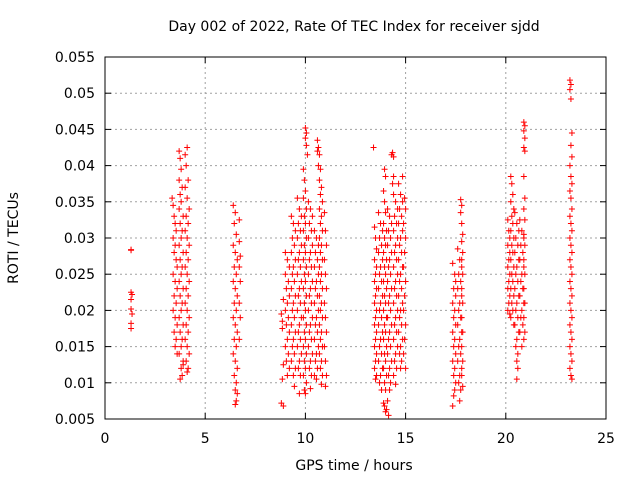  Describe the element at coordinates (79, 167) in the screenshot. I see `y-tick-label: 0.04` at that location.